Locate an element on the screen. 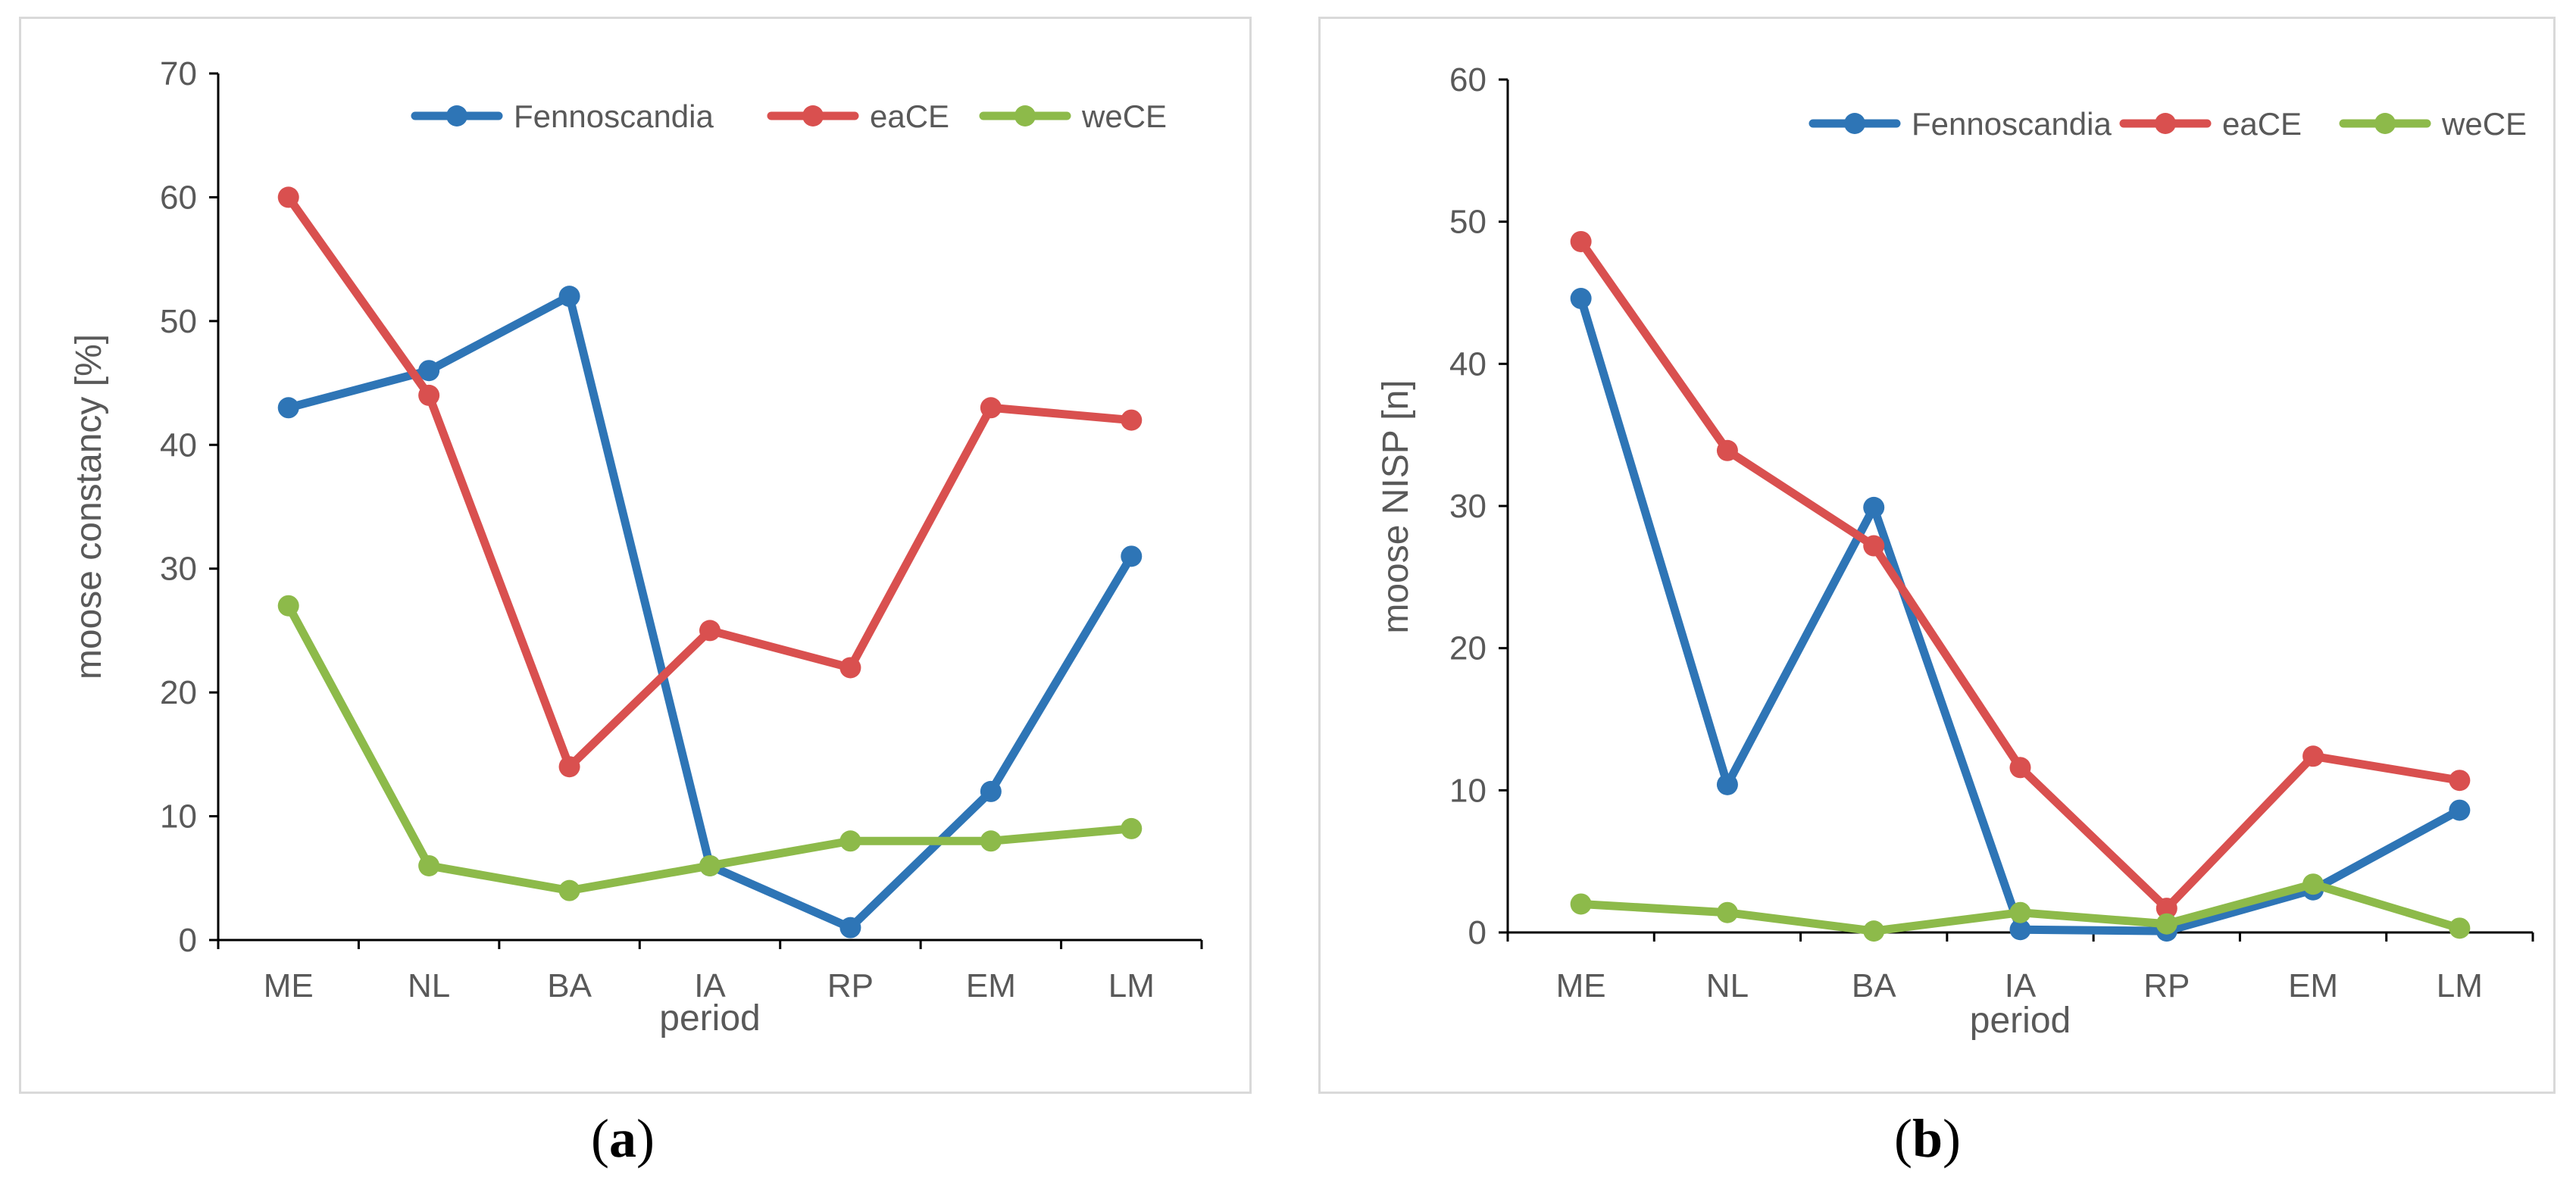  caption-a: (a) is located at coordinates (623, 1138).